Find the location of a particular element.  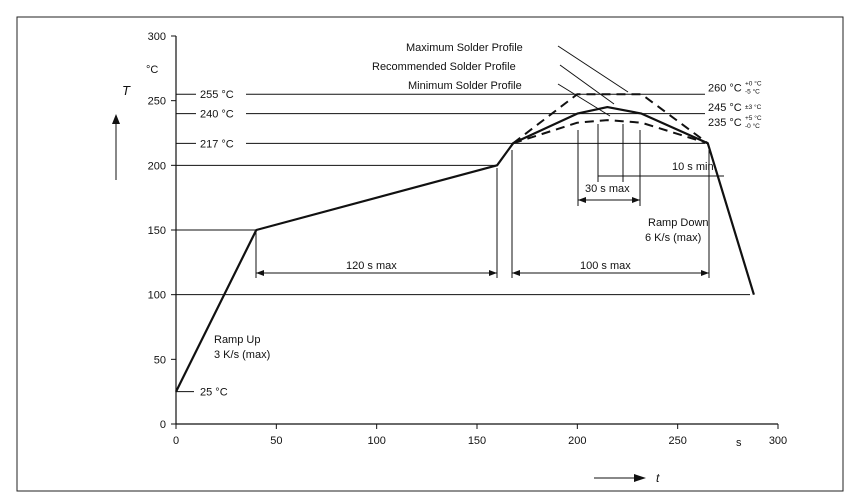

y-tick-label: 50 is located at coordinates (160, 360).